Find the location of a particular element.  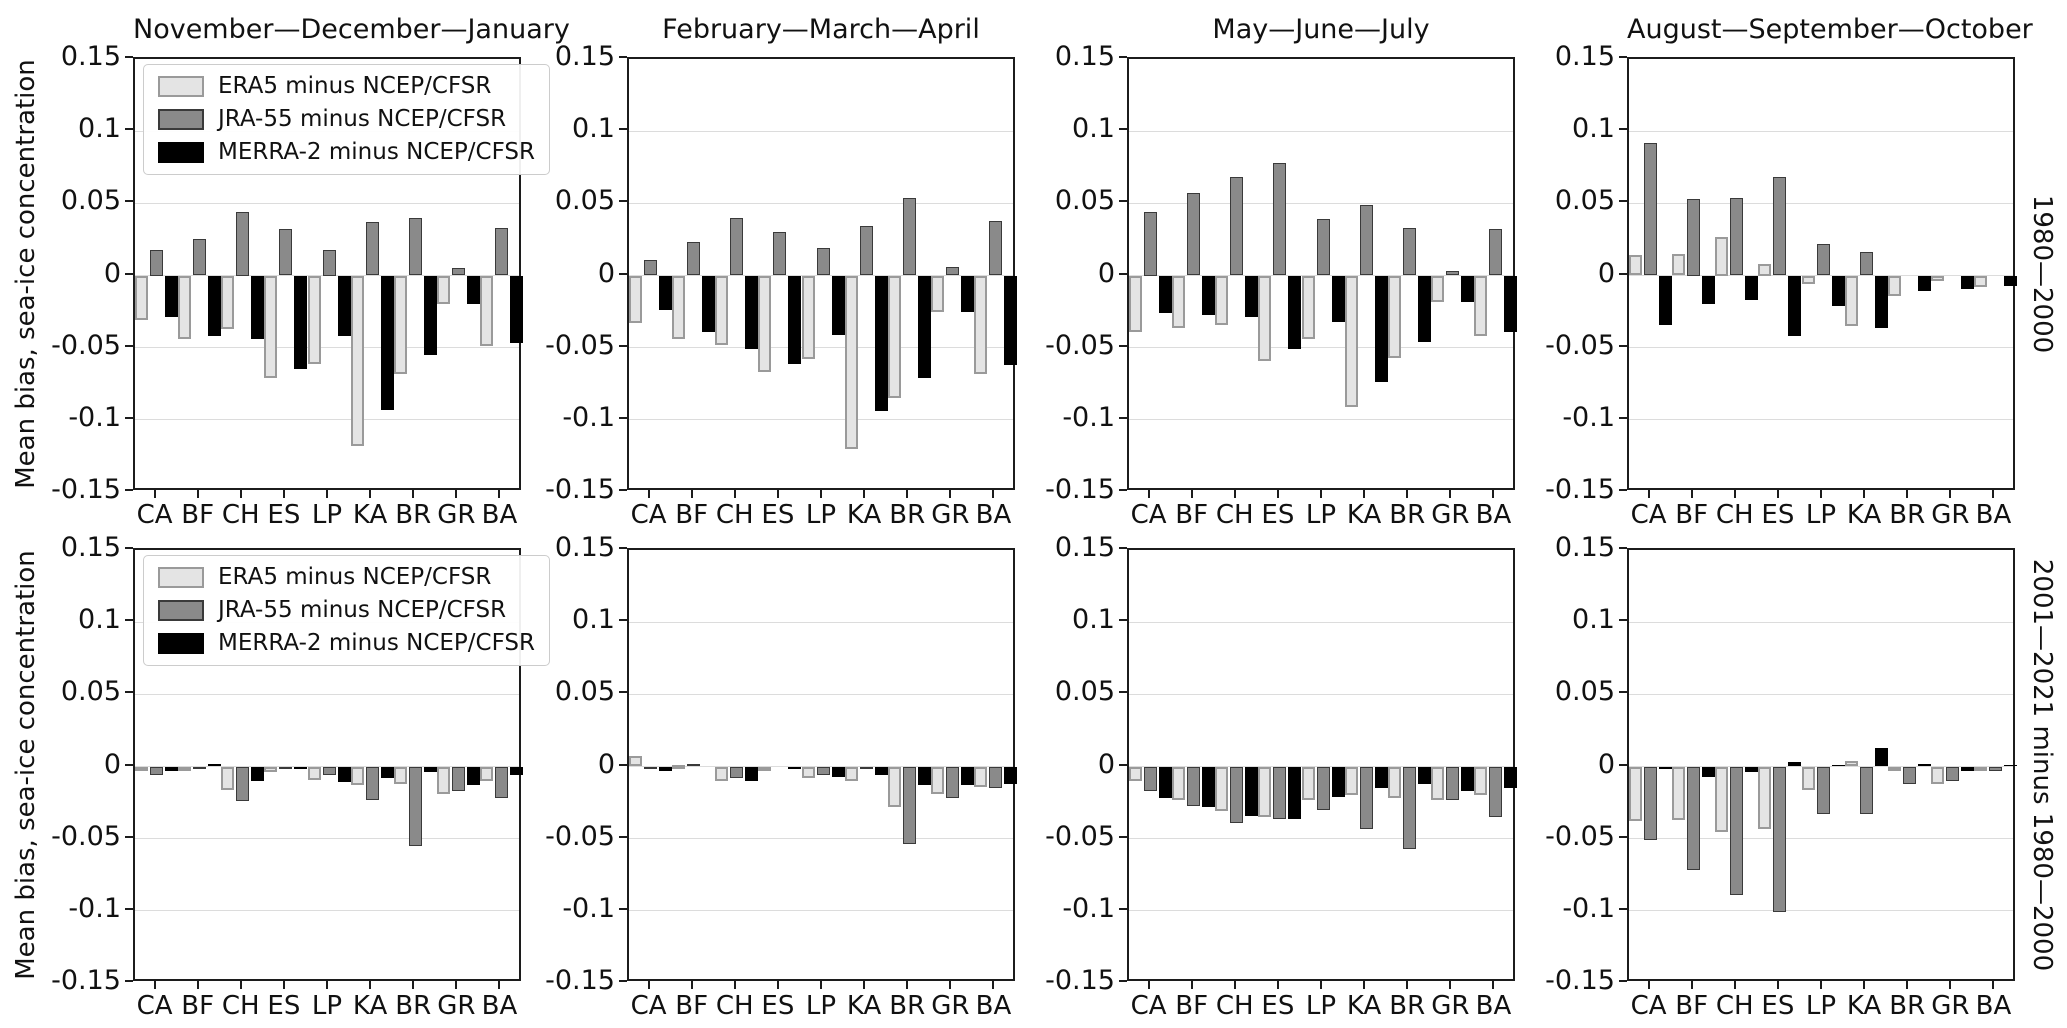

y-axis-label: Mean bias, sea-ice concentration is located at coordinates (26, 273).